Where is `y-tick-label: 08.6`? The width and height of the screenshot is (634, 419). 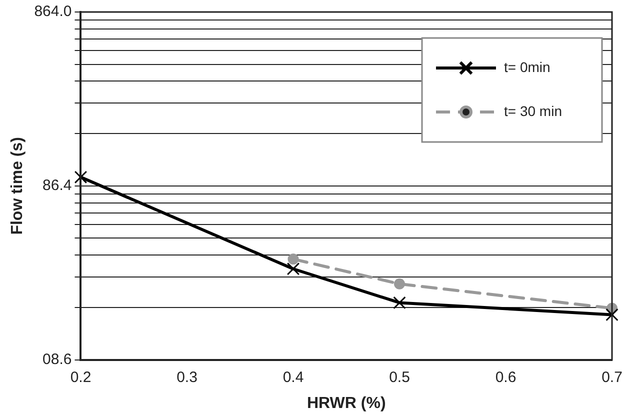
y-tick-label: 08.6 is located at coordinates (57, 359).